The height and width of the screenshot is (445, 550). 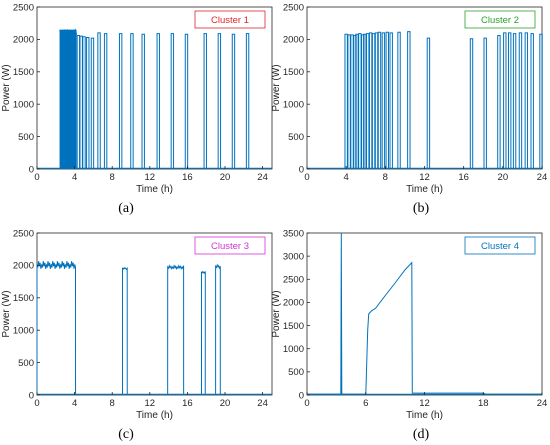 I want to click on legend: Cluster 4, so click(x=500, y=245).